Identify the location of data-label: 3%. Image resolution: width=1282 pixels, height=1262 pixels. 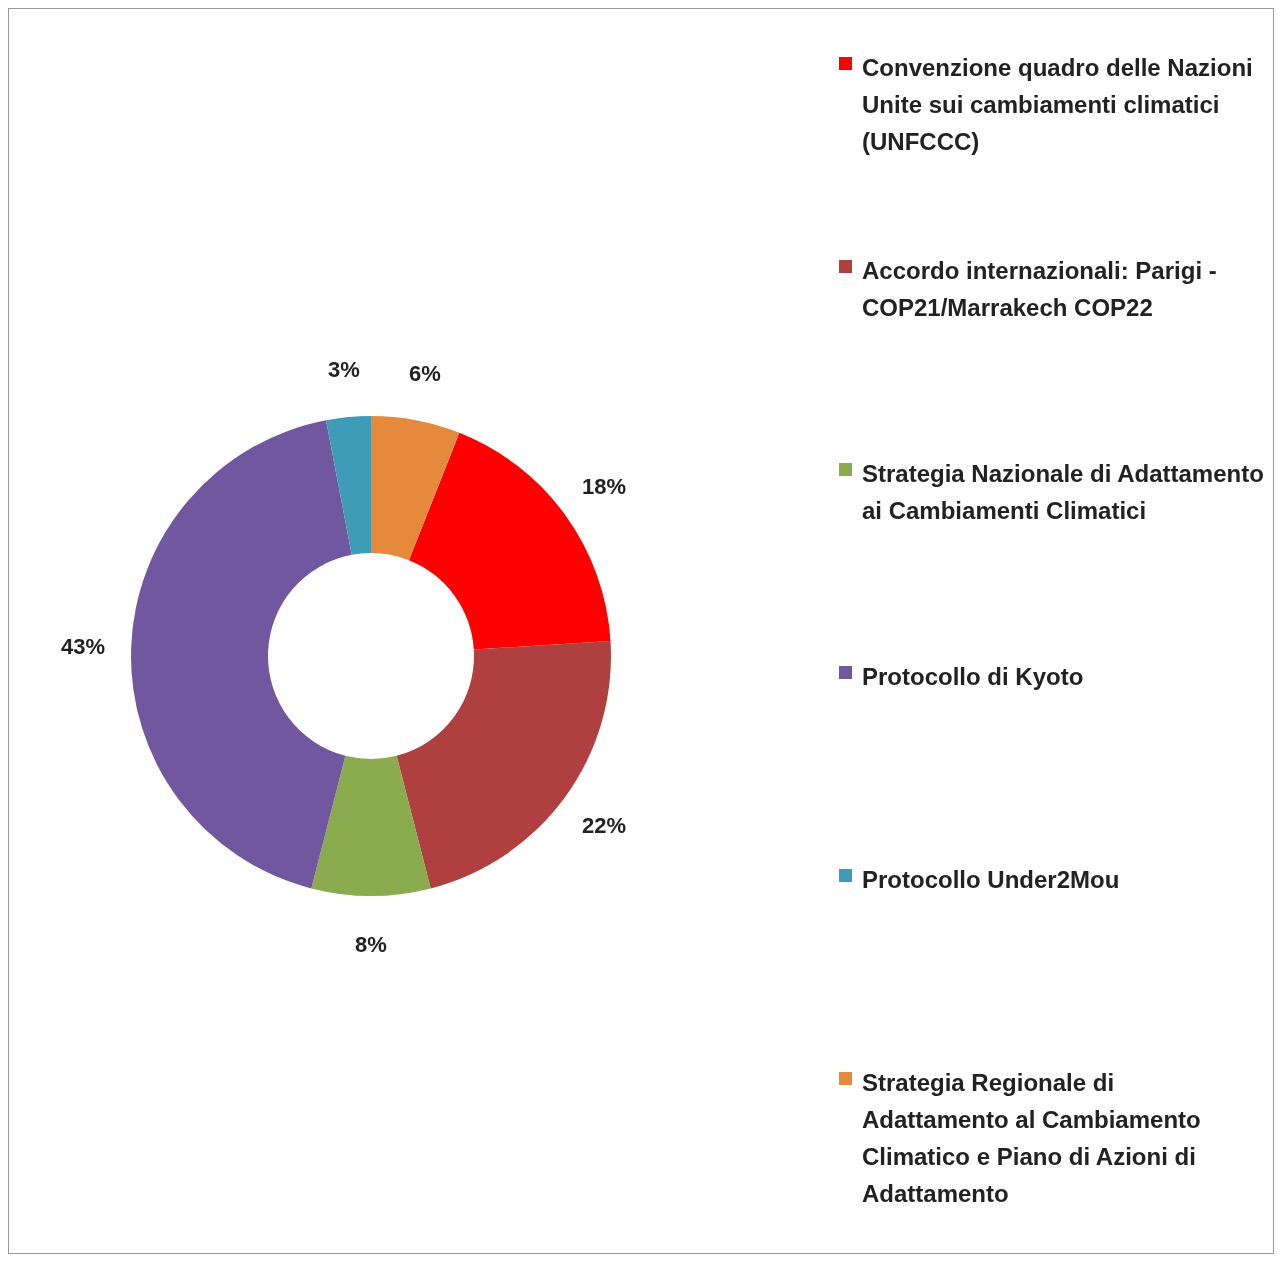
(344, 369).